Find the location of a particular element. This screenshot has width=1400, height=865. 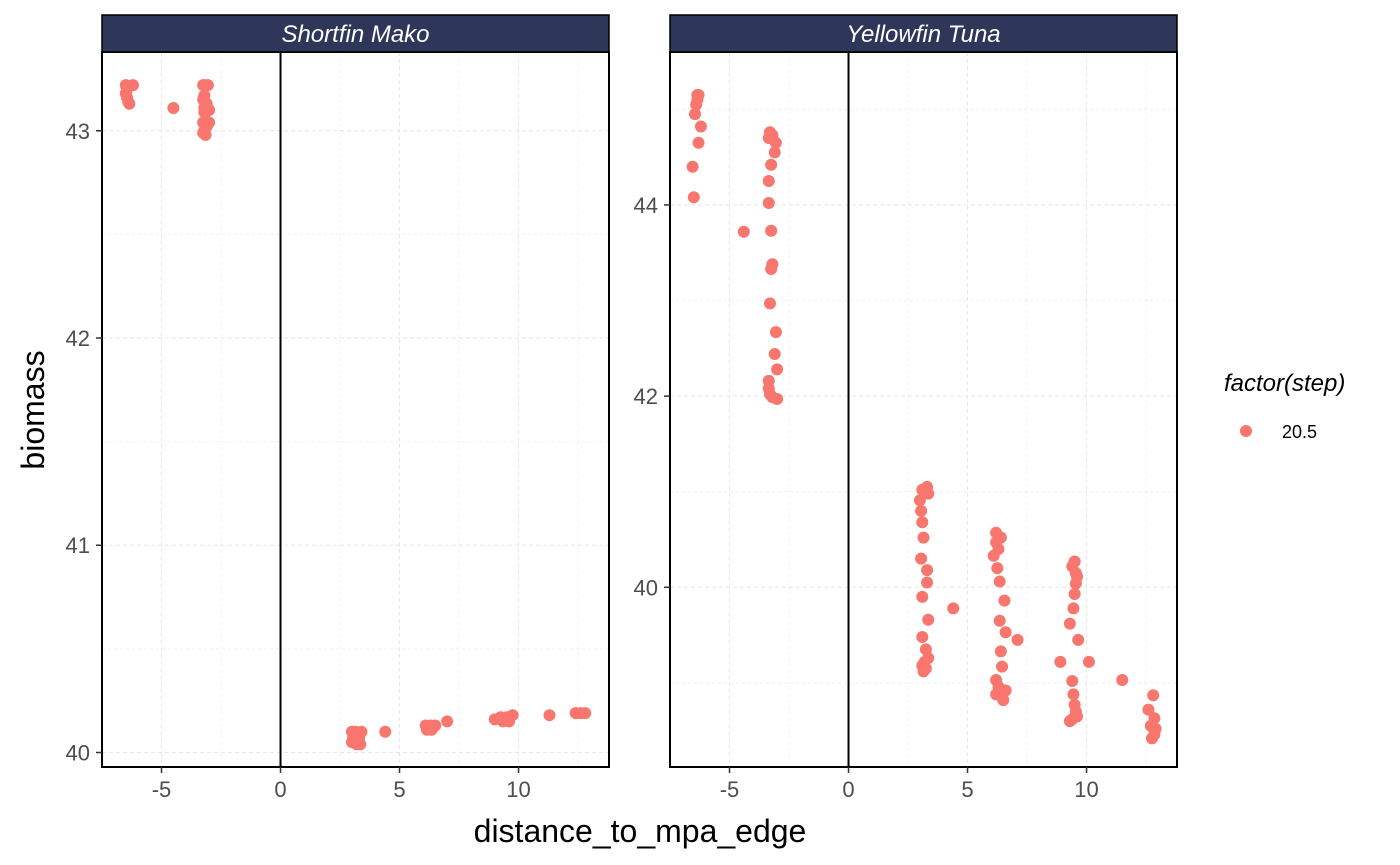

x-axis-title: distance_to_mpa_edge is located at coordinates (640, 831).